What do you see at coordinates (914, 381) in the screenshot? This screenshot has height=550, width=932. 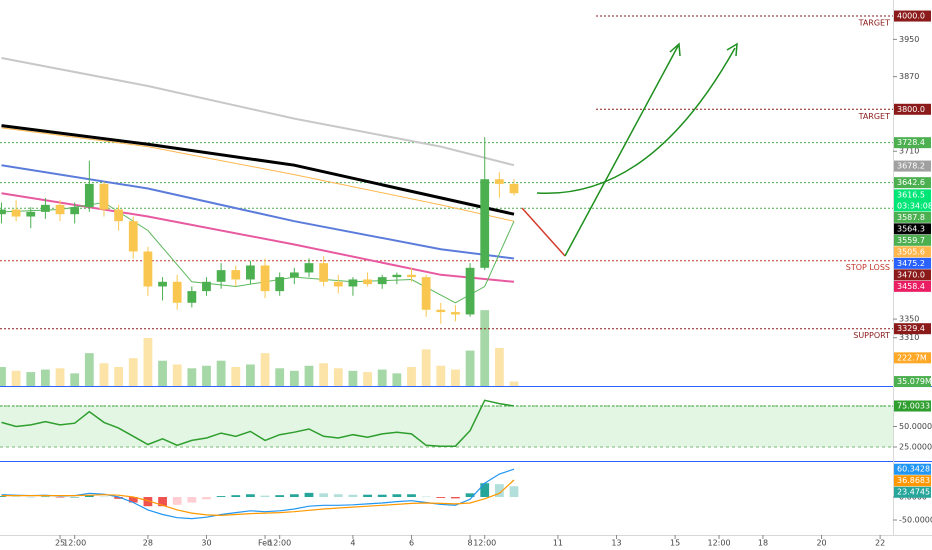 I see `axis-label: 35.079M` at bounding box center [914, 381].